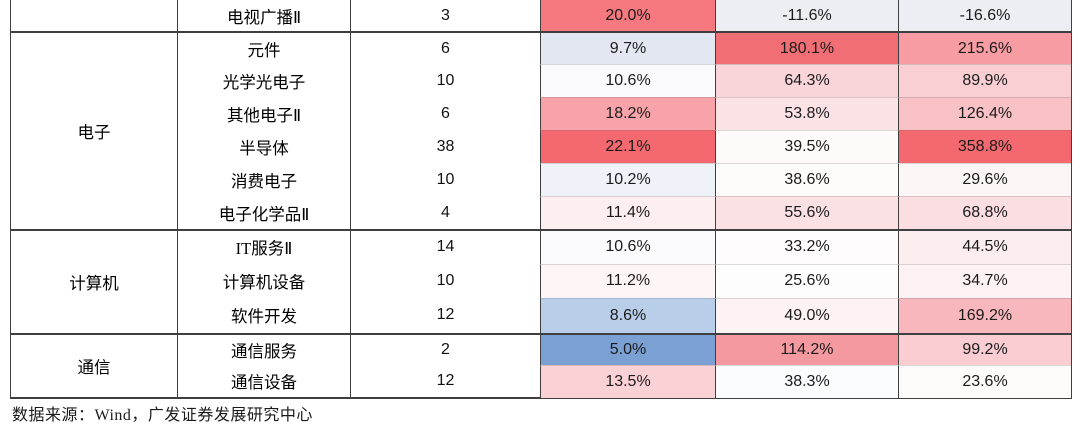 The image size is (1080, 426). I want to click on heatmap-value-cell: 180.1%, so click(806, 47).